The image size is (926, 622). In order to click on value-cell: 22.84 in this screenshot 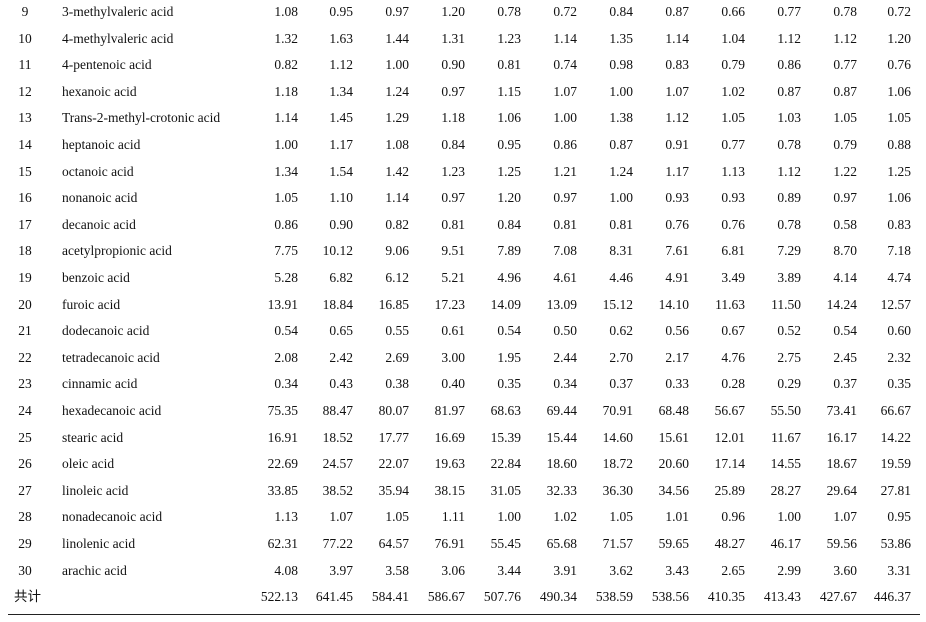, I will do `click(505, 464)`.